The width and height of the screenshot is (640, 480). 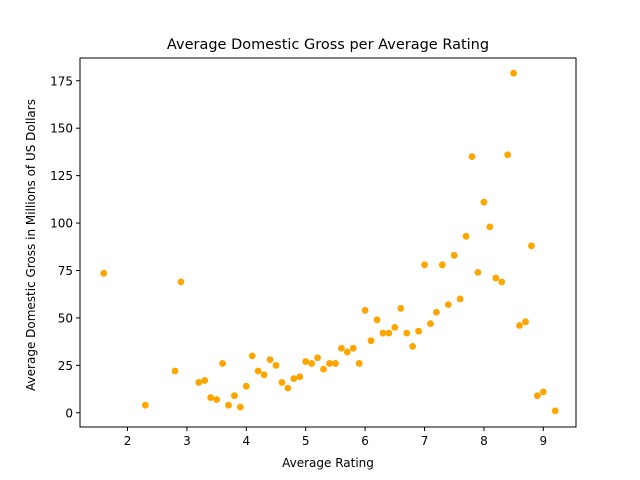 I want to click on y-tick-label: 75, so click(x=65, y=271).